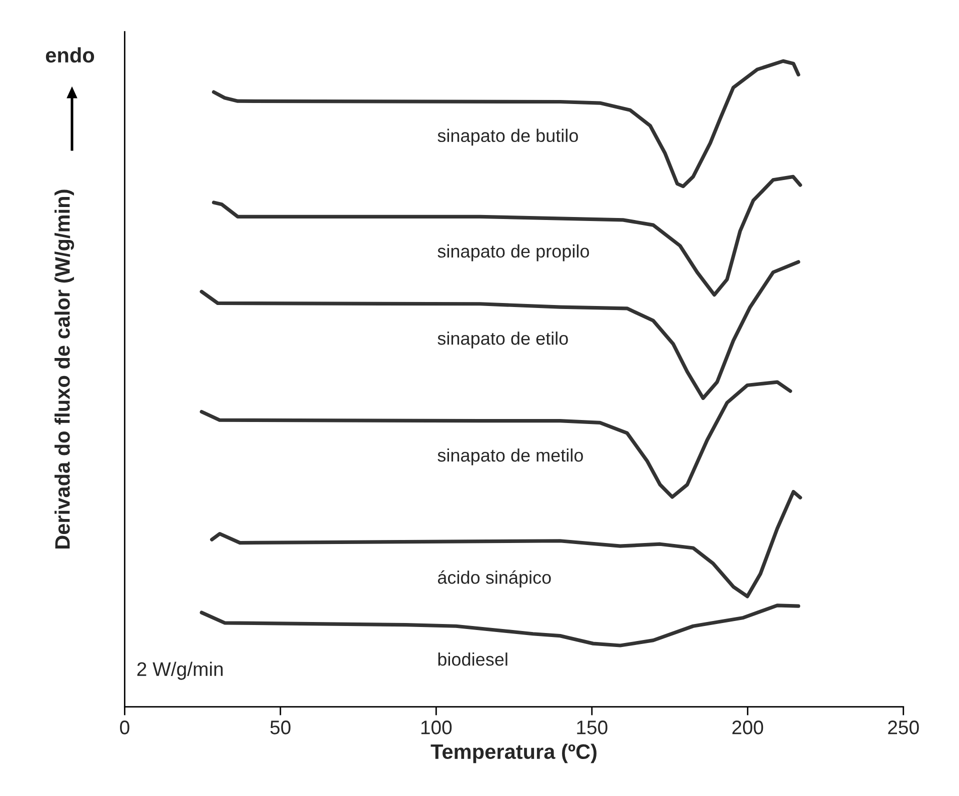 The height and width of the screenshot is (796, 959). Describe the element at coordinates (280, 727) in the screenshot. I see `x-tick-label: 50` at that location.